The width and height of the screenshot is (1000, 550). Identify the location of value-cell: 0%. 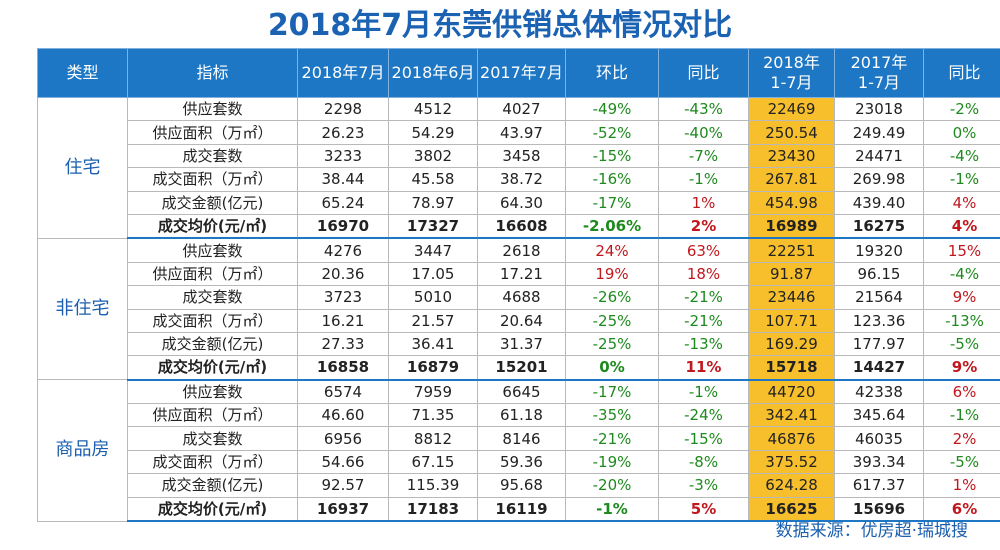
(961, 132).